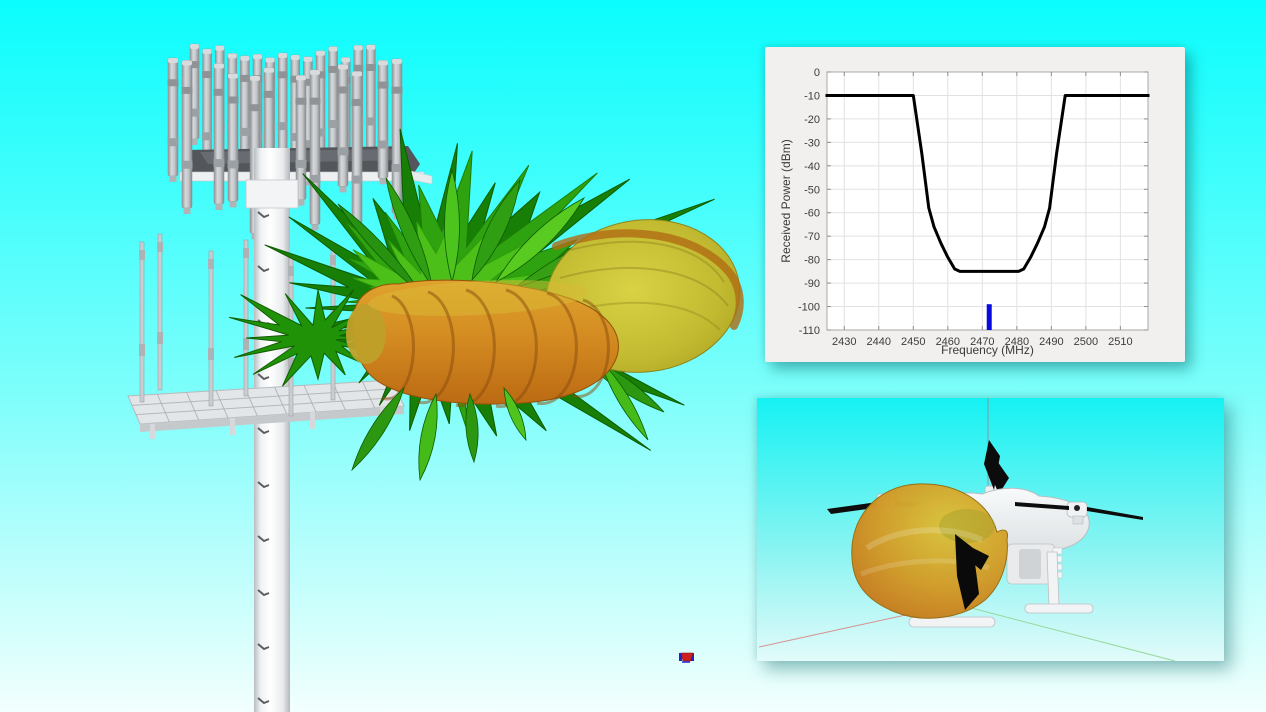 This screenshot has width=1266, height=712. What do you see at coordinates (812, 120) in the screenshot?
I see `svg-text: -20` at bounding box center [812, 120].